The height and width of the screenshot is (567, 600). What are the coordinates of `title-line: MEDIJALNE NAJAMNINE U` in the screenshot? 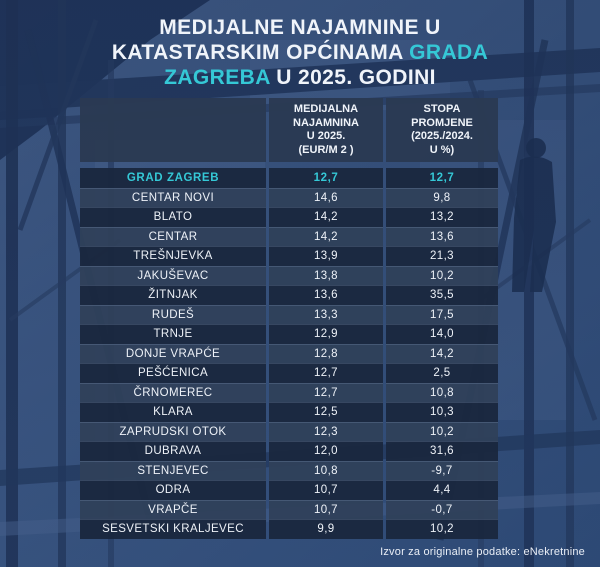 It's located at (300, 27).